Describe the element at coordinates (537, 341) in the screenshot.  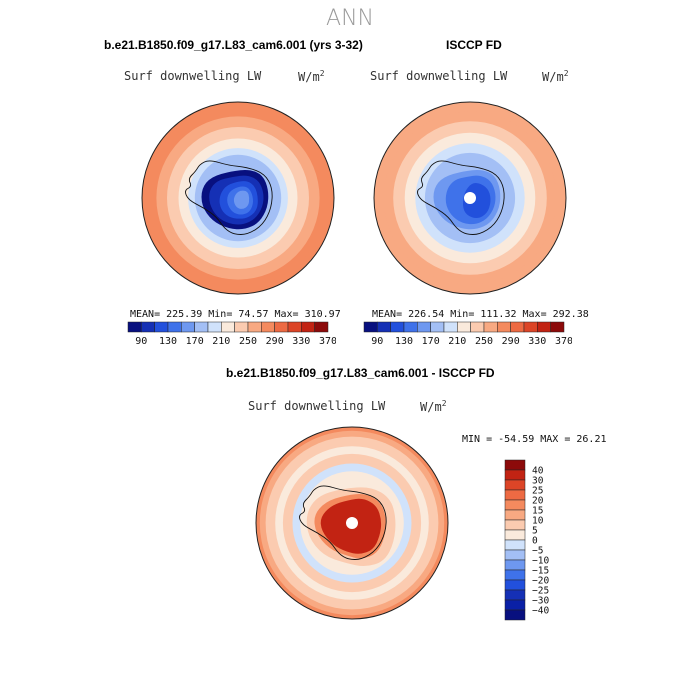
I see `colorbar-2-tick-6: 330` at that location.